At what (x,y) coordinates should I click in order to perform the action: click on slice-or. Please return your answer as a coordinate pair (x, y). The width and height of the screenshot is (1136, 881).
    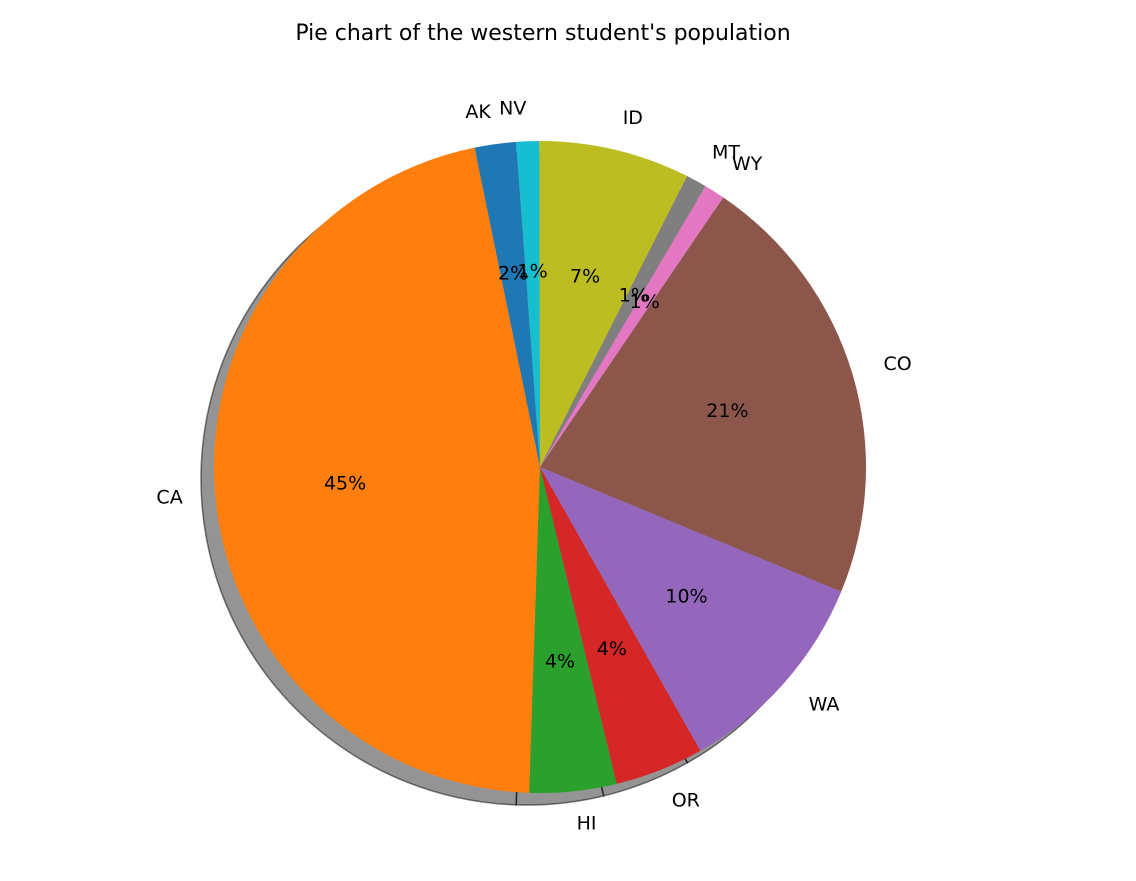
    Looking at the image, I should click on (620, 625).